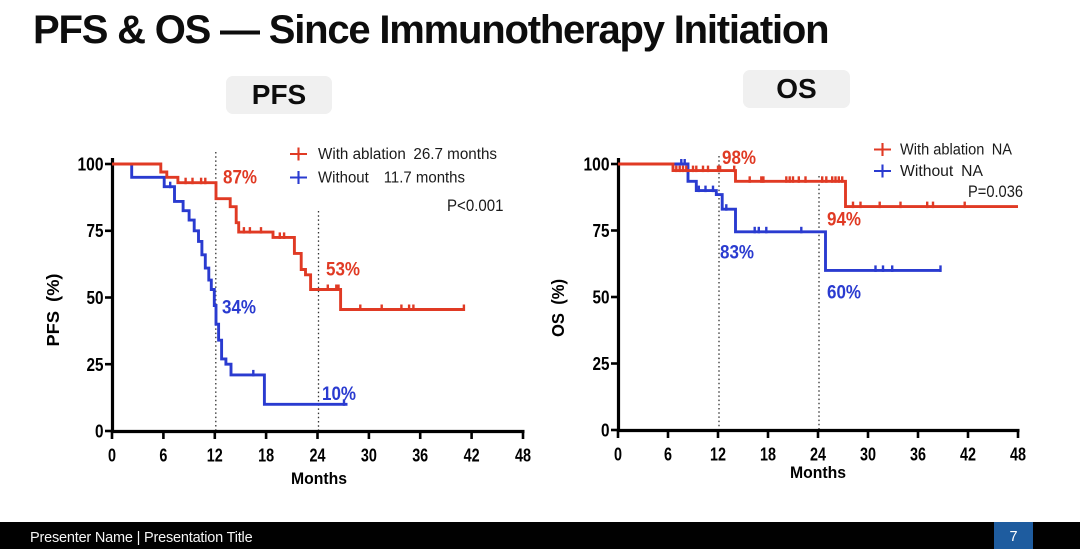 This screenshot has height=549, width=1080. What do you see at coordinates (995, 192) in the screenshot?
I see `svg-text: P=0.036` at bounding box center [995, 192].